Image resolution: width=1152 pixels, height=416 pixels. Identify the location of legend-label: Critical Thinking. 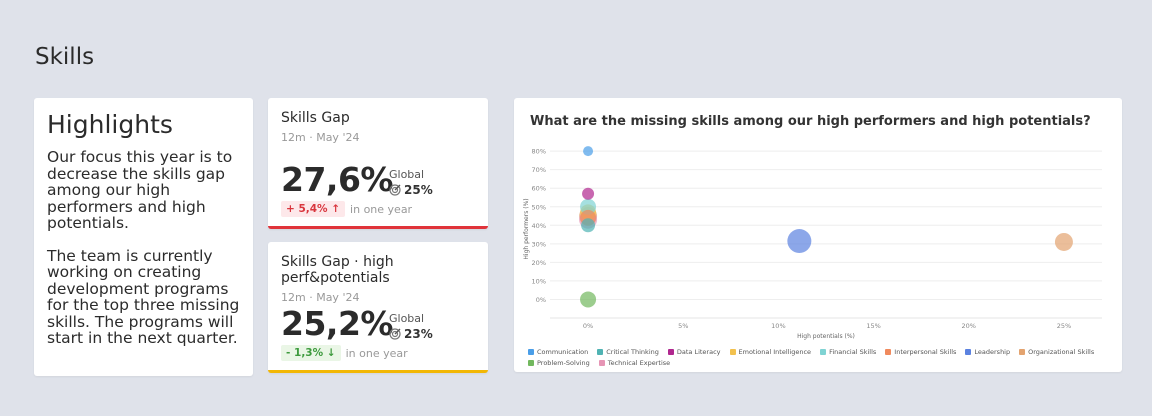
(632, 352).